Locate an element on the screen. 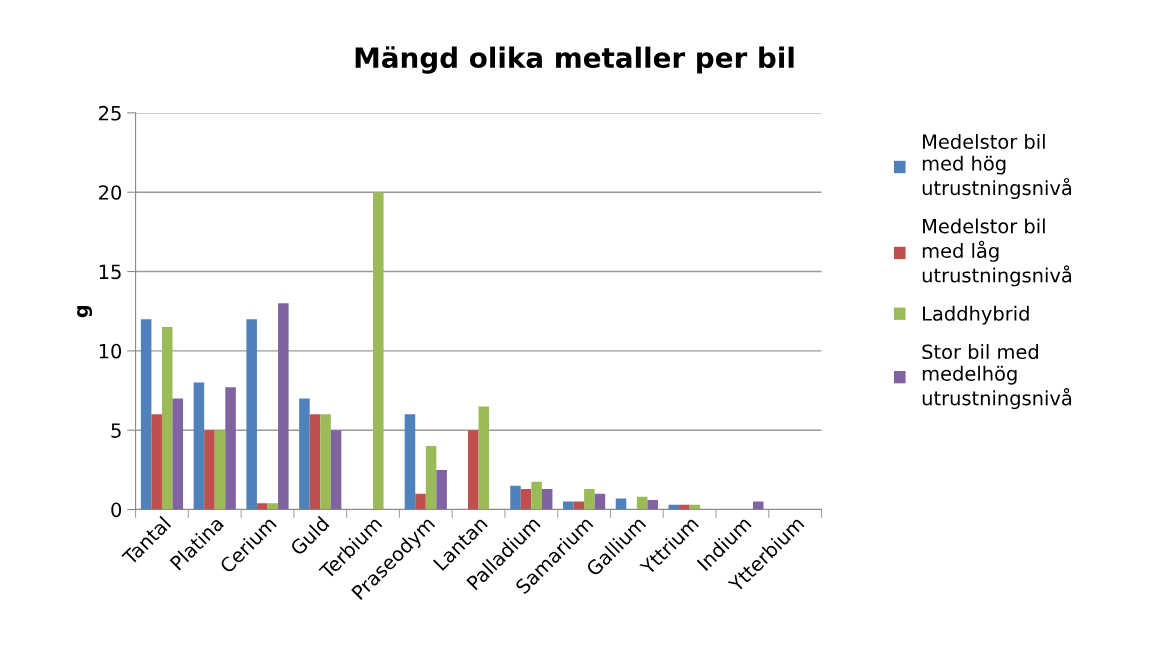 The image size is (1149, 645). y-tick-label: 5 is located at coordinates (116, 430).